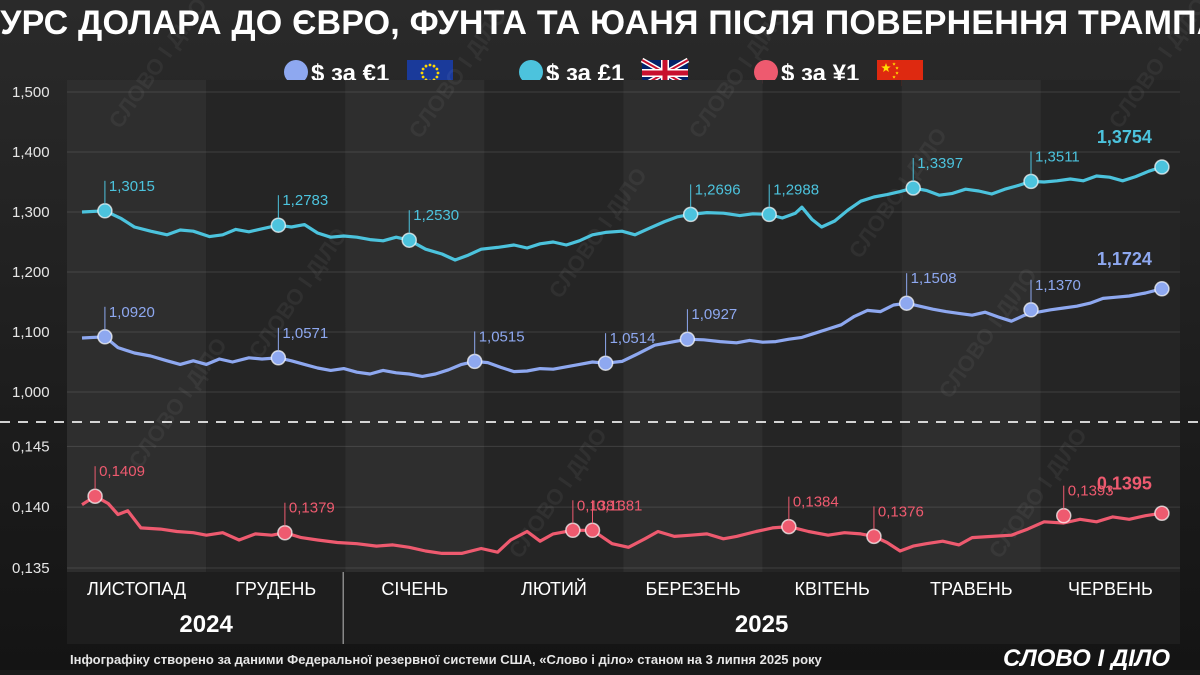 The width and height of the screenshot is (1200, 675). What do you see at coordinates (816, 502) in the screenshot?
I see `data-label: 0,1384` at bounding box center [816, 502].